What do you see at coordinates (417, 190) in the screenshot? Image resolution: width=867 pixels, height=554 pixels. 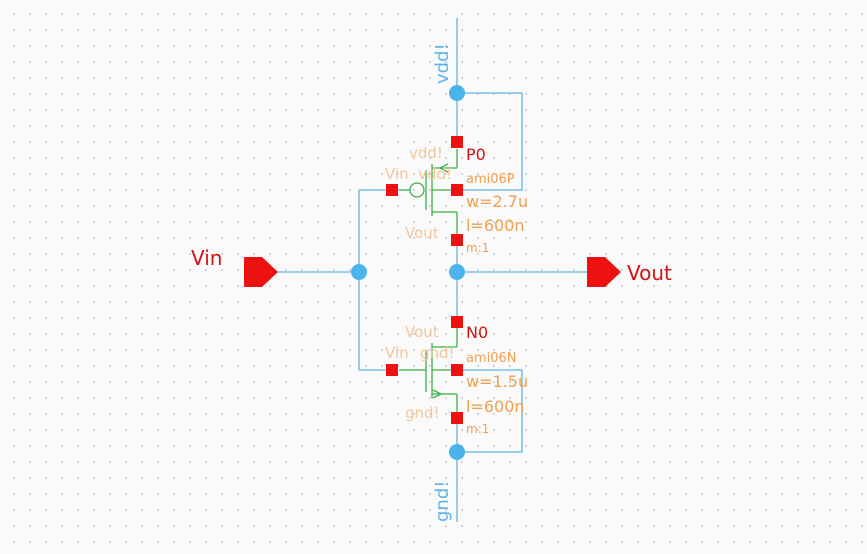 I see `pmos-gate-bubble` at bounding box center [417, 190].